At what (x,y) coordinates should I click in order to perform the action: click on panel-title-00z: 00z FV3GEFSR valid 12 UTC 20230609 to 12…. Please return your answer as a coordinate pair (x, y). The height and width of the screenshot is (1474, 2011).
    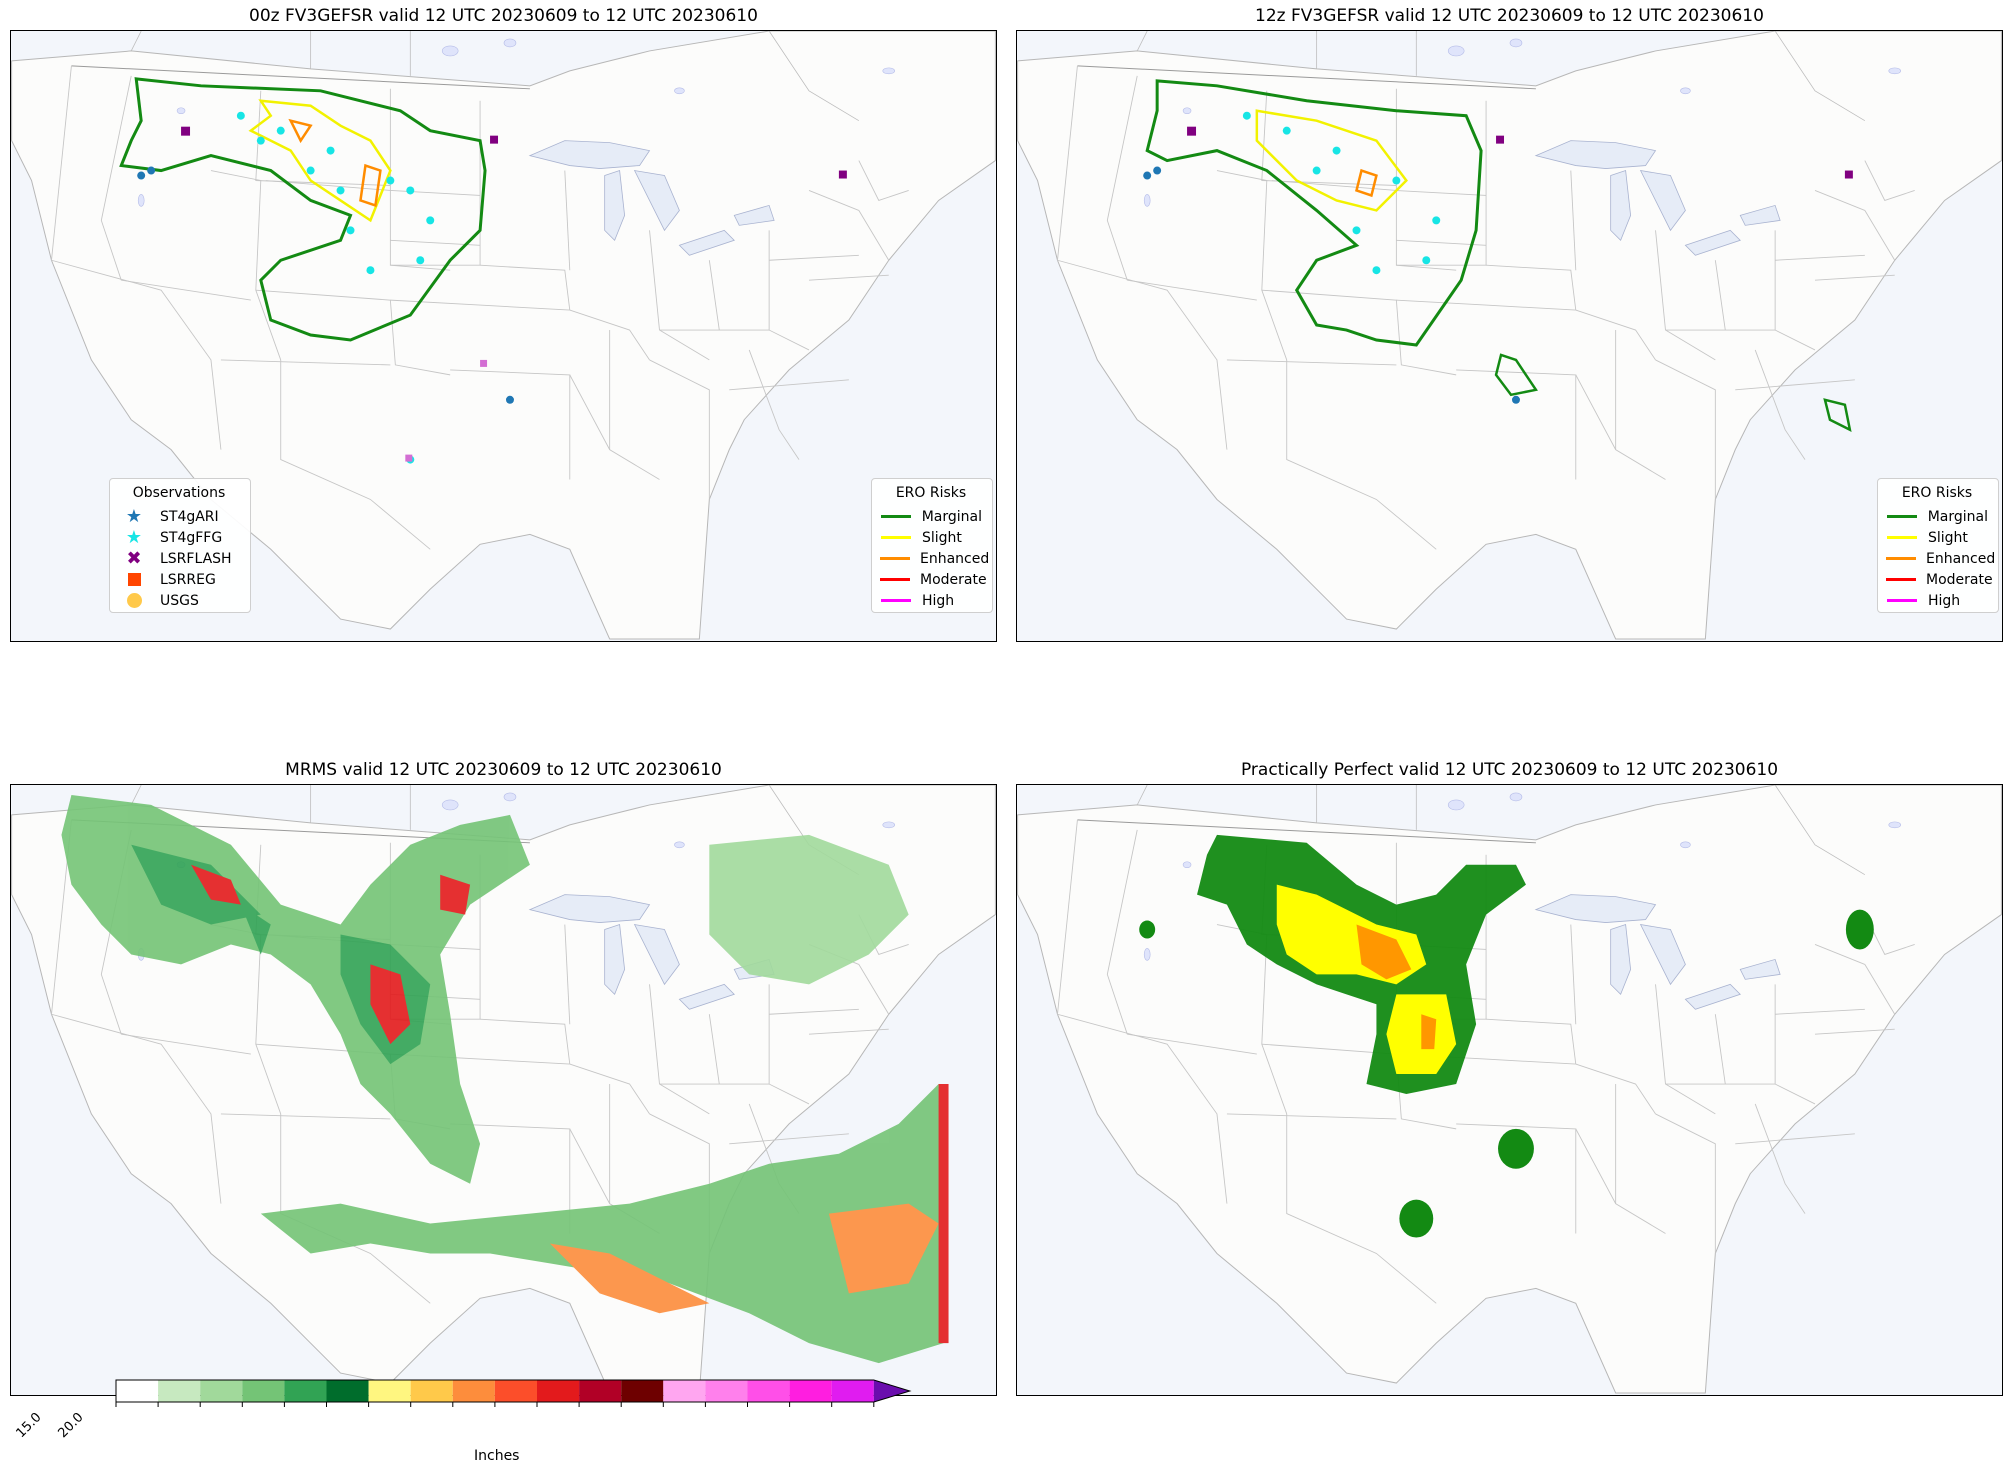
    Looking at the image, I should click on (503, 16).